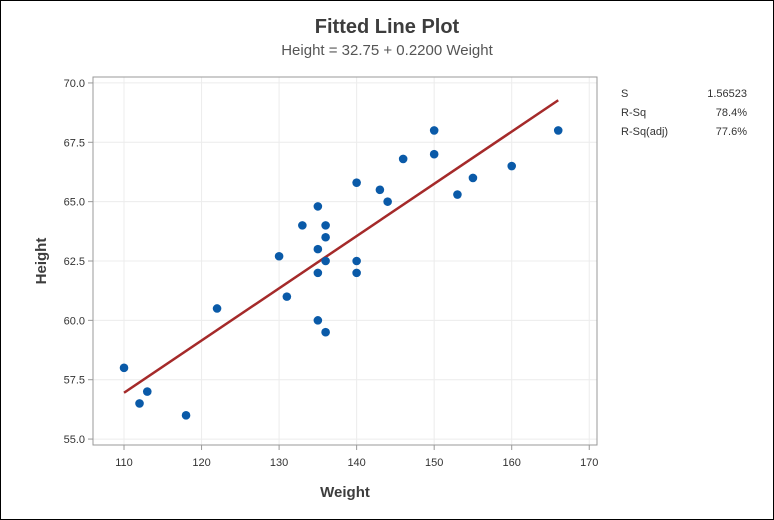 This screenshot has width=774, height=520. I want to click on stats-panel: S 1.56523 R-Sq 78.4% R-Sq(adj) 77.6%, so click(684, 113).